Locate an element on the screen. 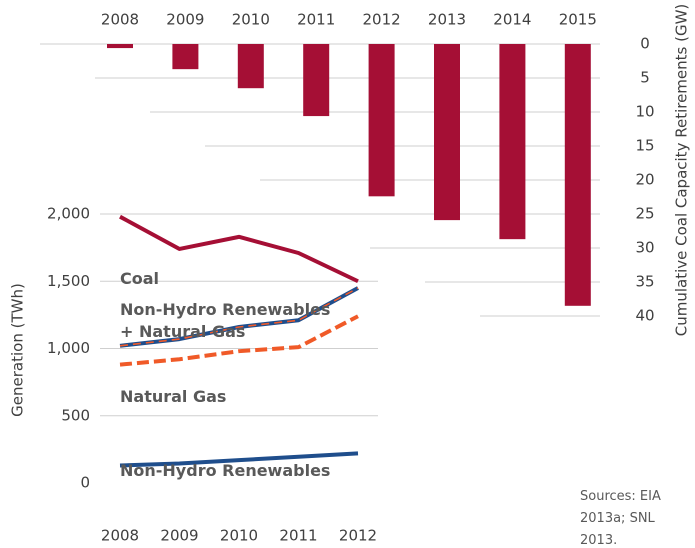  x-tick-label: 2013 is located at coordinates (447, 20).